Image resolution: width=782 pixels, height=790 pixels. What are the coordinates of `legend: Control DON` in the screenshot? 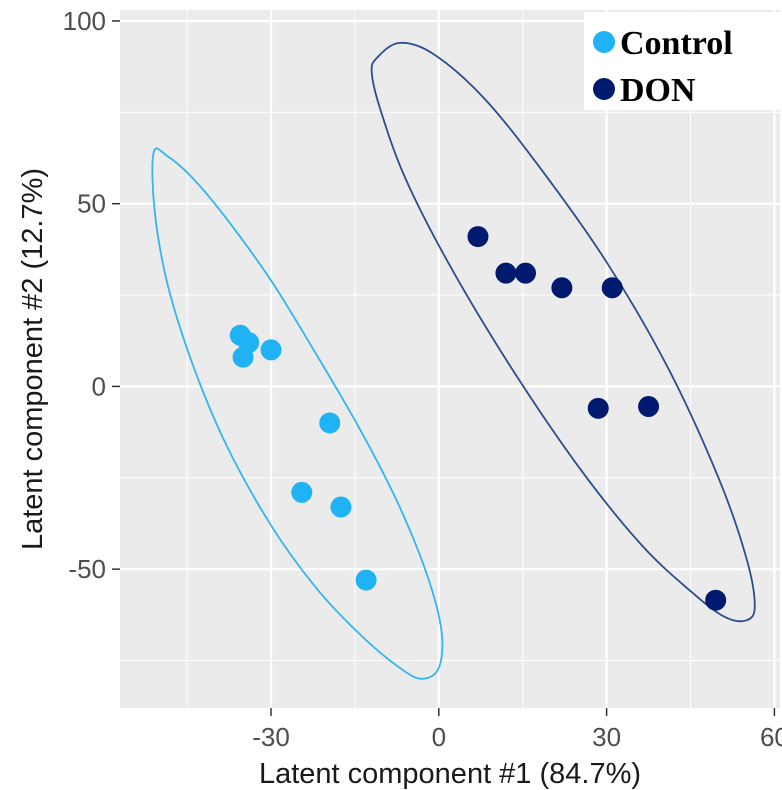 It's located at (682, 61).